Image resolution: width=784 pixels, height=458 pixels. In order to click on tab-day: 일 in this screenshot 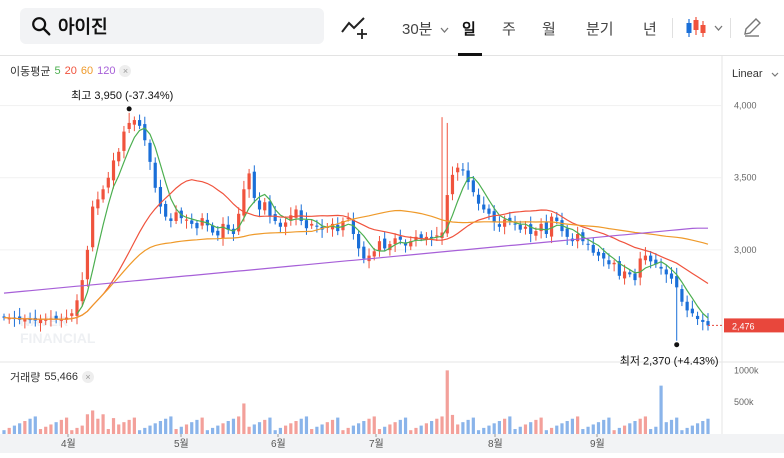, I will do `click(469, 29)`.